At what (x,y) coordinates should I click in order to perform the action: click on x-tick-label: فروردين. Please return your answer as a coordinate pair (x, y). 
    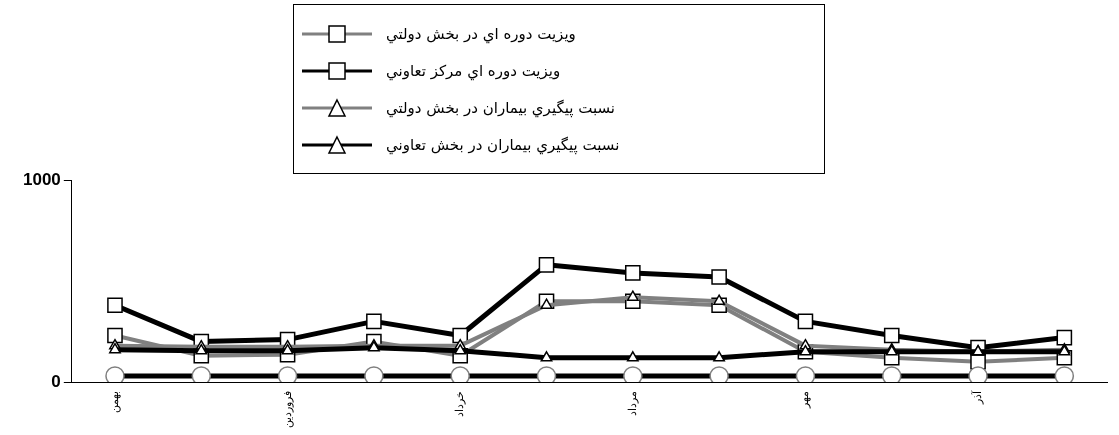
    Looking at the image, I should click on (287, 409).